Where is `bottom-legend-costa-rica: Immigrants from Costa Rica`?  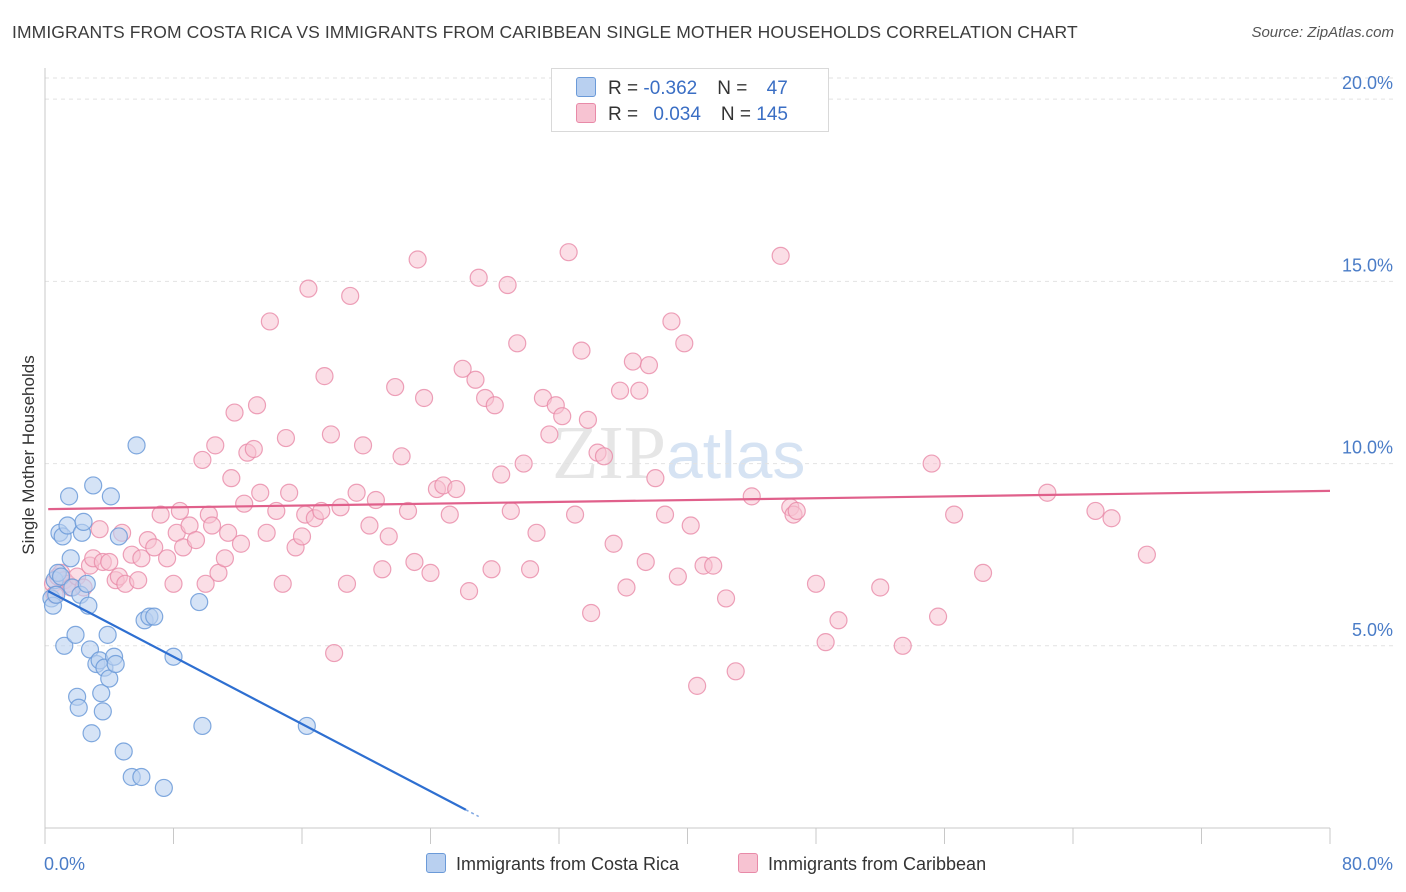 bottom-legend-costa-rica: Immigrants from Costa Rica is located at coordinates (552, 864).